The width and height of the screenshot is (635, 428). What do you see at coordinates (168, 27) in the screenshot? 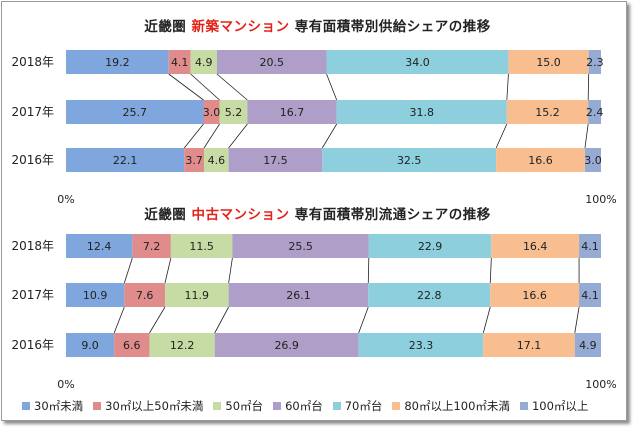
I see `title-prefix: 近畿圏` at bounding box center [168, 27].